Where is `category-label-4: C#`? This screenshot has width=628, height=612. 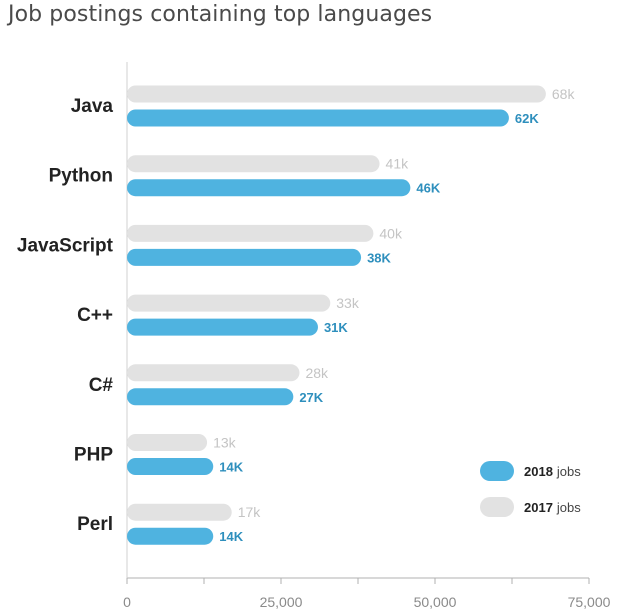
category-label-4: C# is located at coordinates (101, 385).